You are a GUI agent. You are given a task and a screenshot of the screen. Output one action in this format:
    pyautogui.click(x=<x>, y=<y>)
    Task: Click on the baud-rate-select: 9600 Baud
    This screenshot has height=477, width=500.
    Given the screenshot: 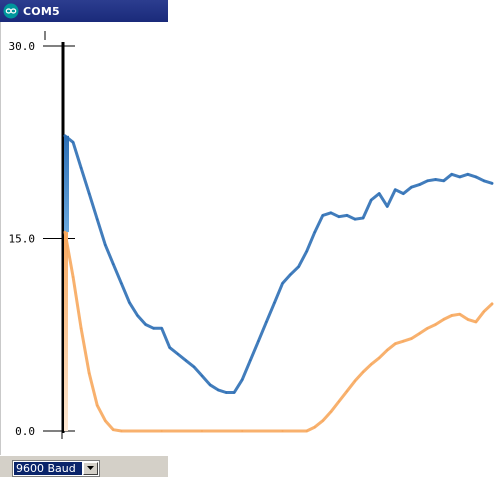 What is the action you would take?
    pyautogui.click(x=56, y=468)
    